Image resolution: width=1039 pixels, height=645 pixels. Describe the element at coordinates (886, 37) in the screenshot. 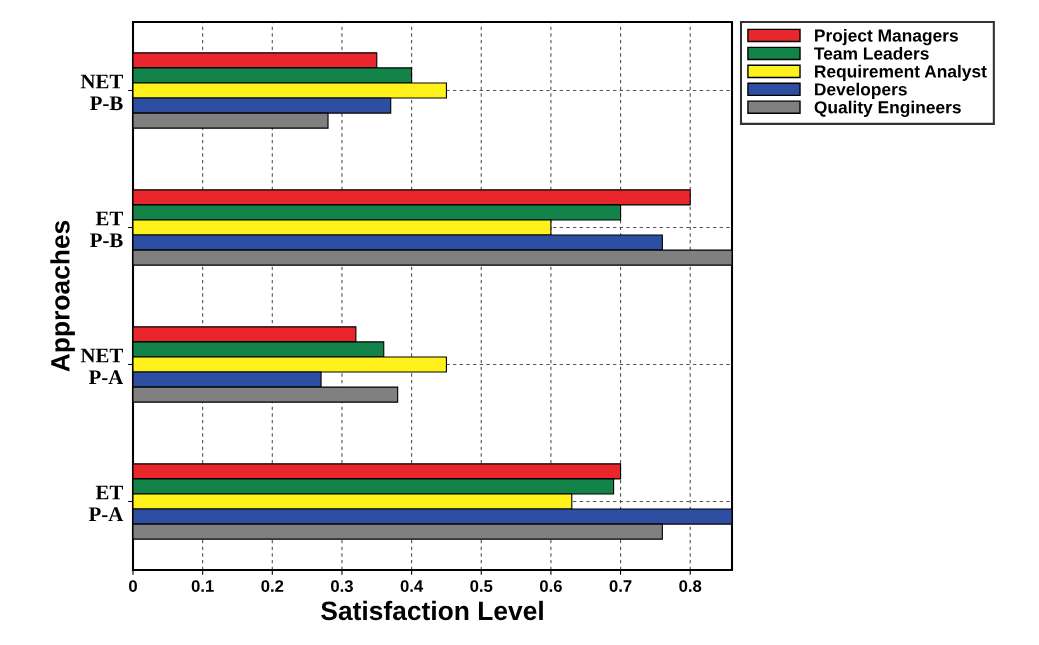

I see `legend-label: Project Managers` at that location.